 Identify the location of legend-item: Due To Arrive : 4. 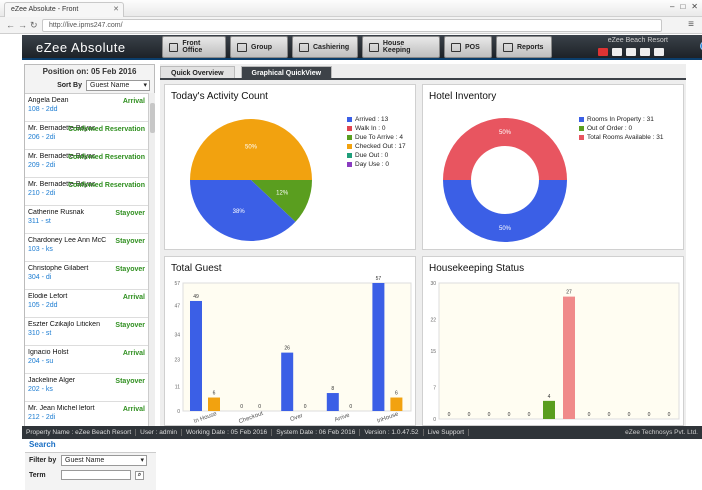
(376, 137).